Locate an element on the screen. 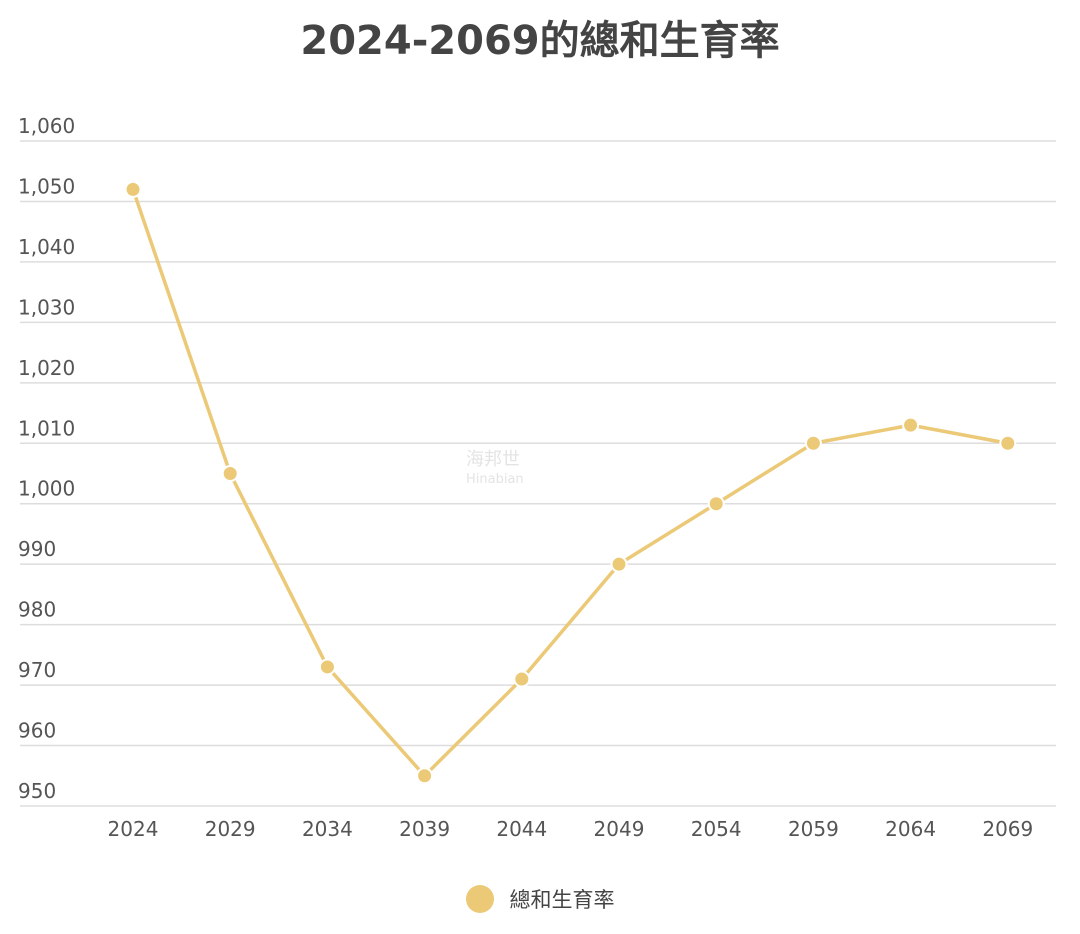 The image size is (1080, 934). y-tick-label: 1,020 is located at coordinates (46, 368).